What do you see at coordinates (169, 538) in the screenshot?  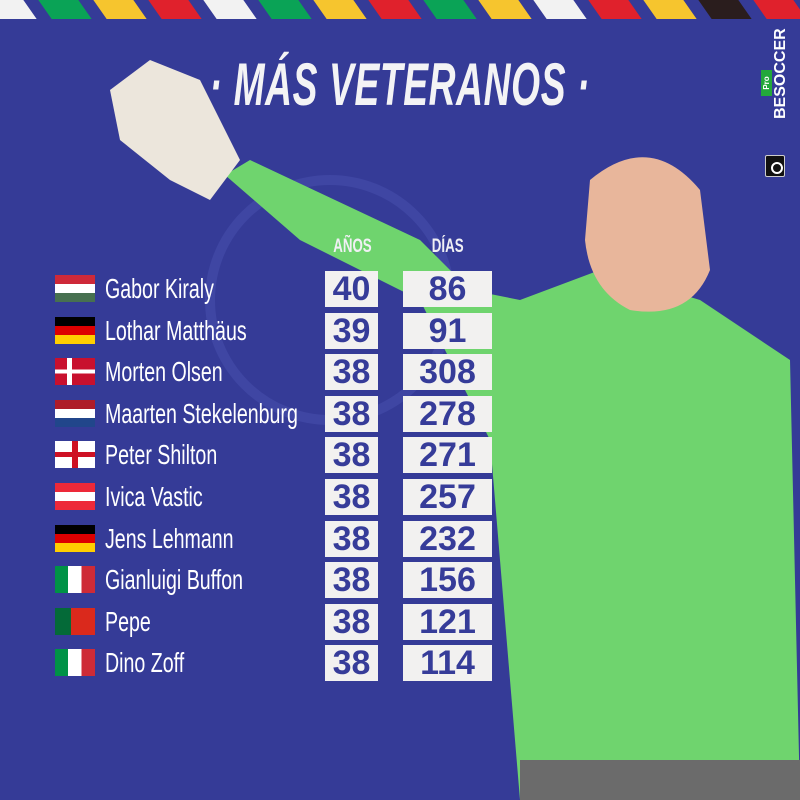 I see `player-name: Jens Lehmann` at bounding box center [169, 538].